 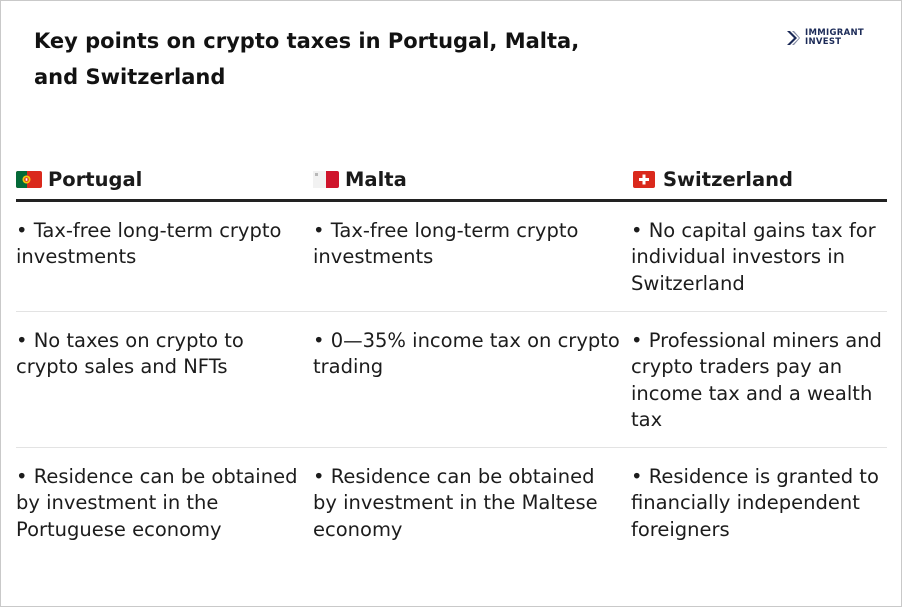 I want to click on table-header: Portugal Malta Switzerland, so click(x=451, y=180).